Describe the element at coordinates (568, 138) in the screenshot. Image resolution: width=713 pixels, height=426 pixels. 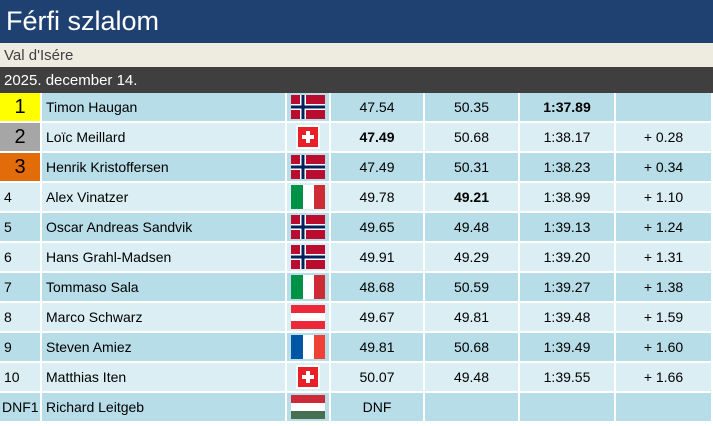
I see `total-cell: 1:38.17` at that location.